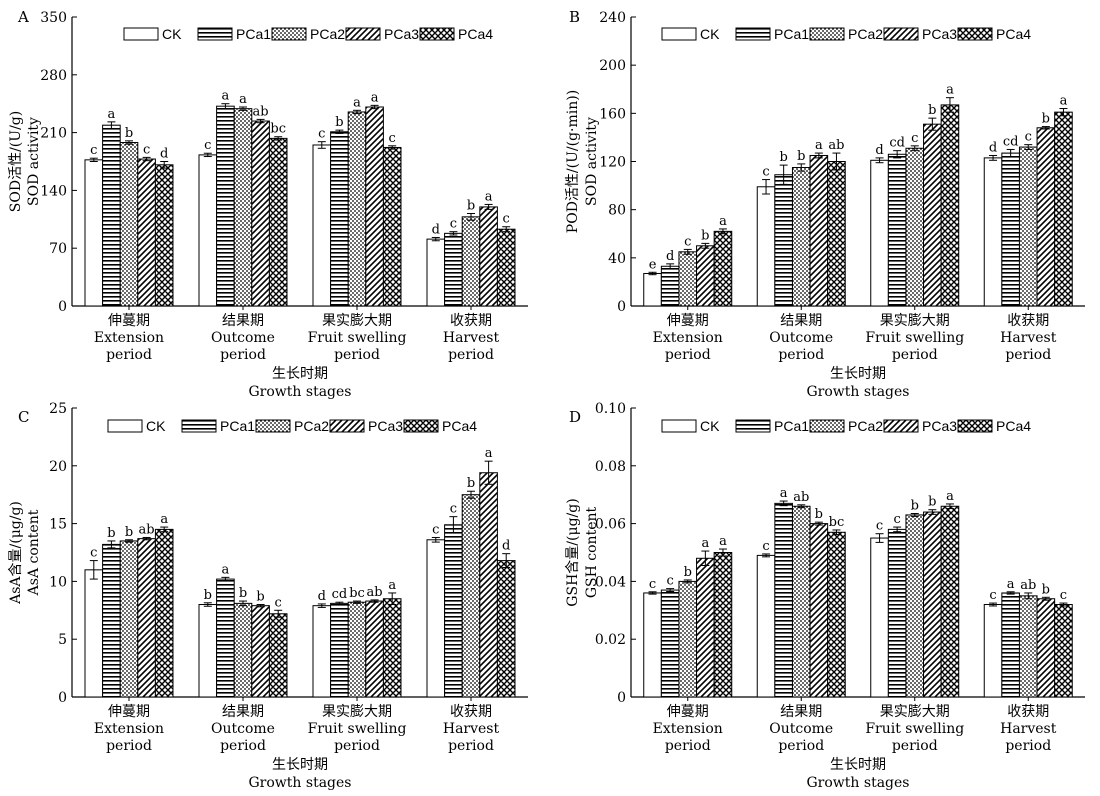 This screenshot has height=796, width=1100. Describe the element at coordinates (278, 129) in the screenshot. I see `significance-label: bc` at that location.